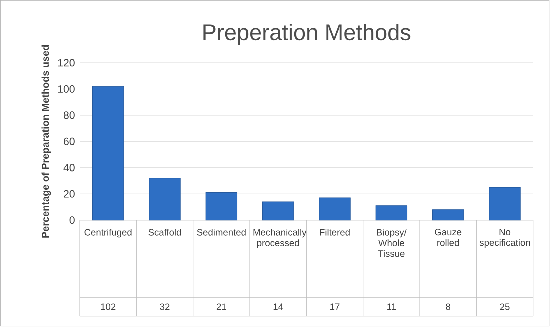 Image resolution: width=550 pixels, height=327 pixels. Describe the element at coordinates (69, 116) in the screenshot. I see `y-tick-label: 80` at that location.